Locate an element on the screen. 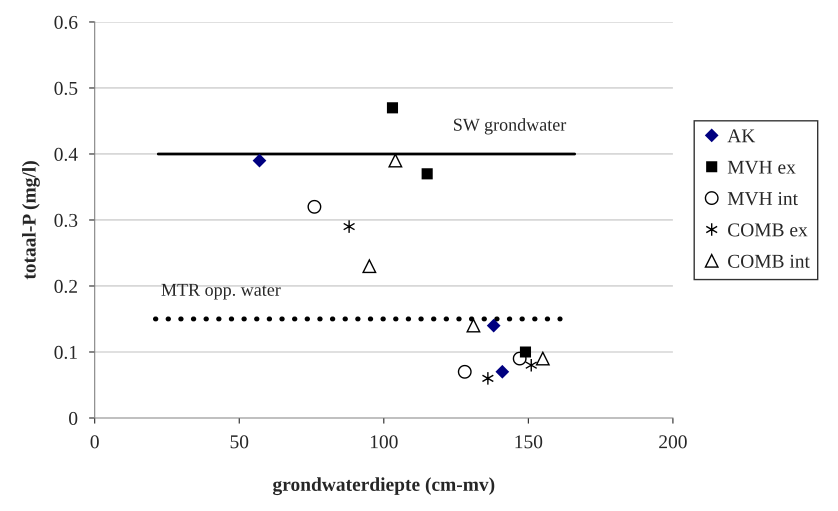  legend-label: AK is located at coordinates (741, 135).